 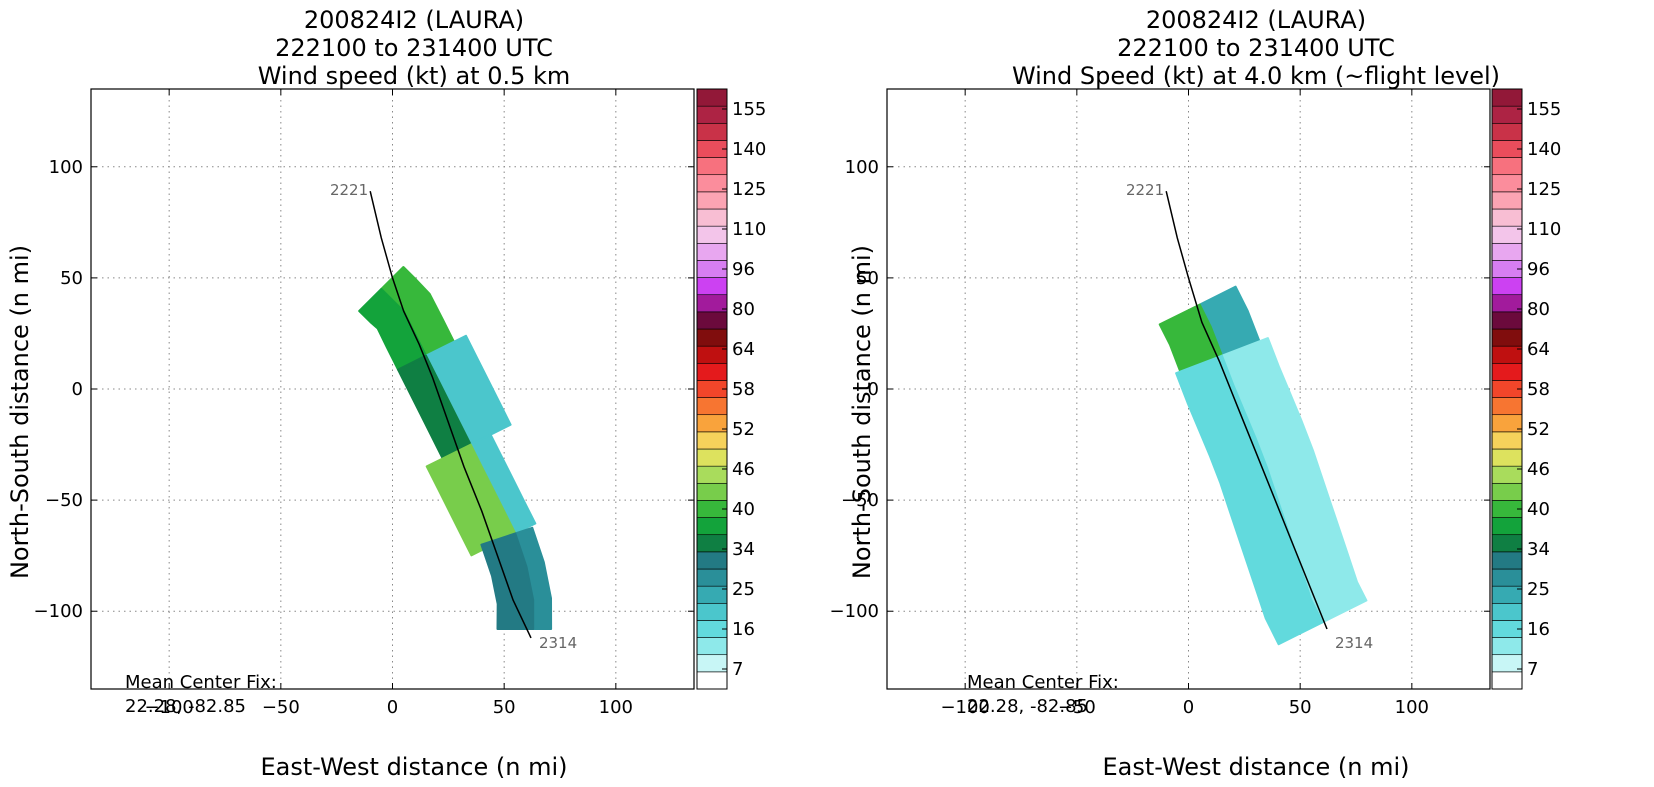 I want to click on colorbar-tick-label: 16, so click(x=1538, y=629).